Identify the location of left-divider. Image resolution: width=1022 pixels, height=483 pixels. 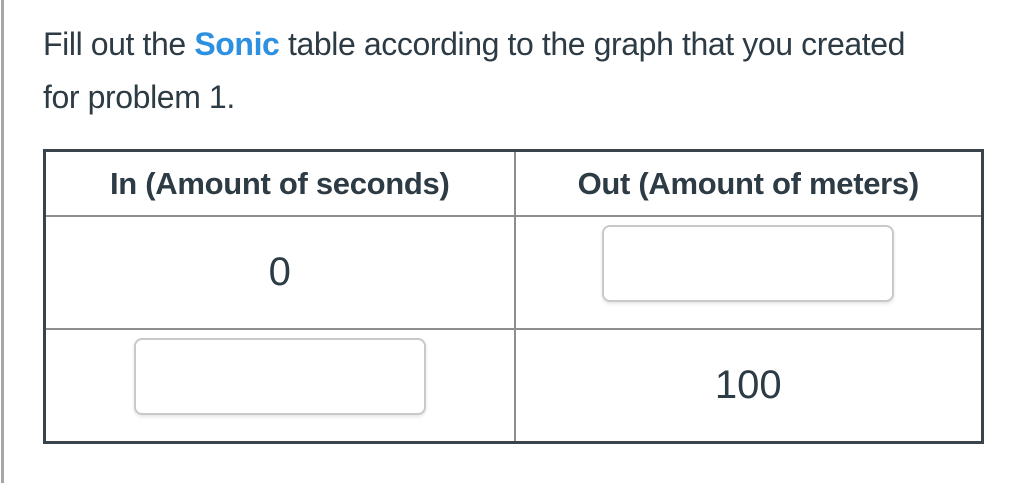
(2, 241).